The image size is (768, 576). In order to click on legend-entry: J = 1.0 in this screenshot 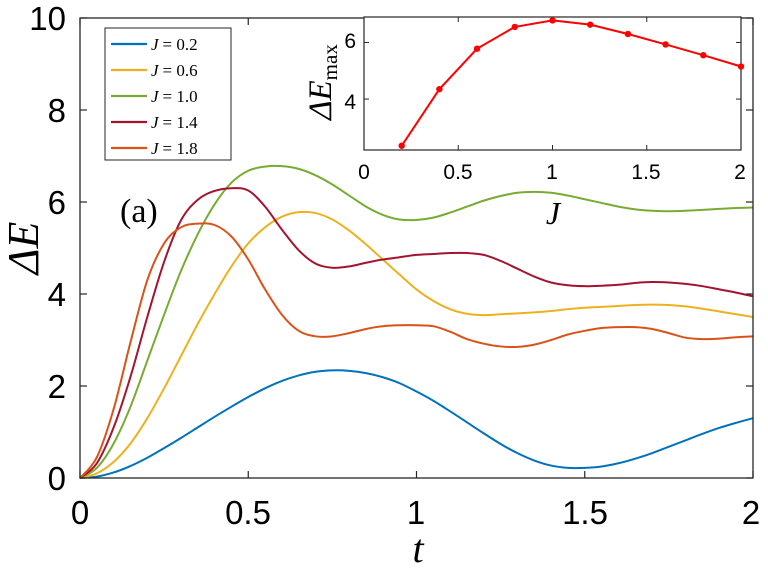, I will do `click(154, 96)`.